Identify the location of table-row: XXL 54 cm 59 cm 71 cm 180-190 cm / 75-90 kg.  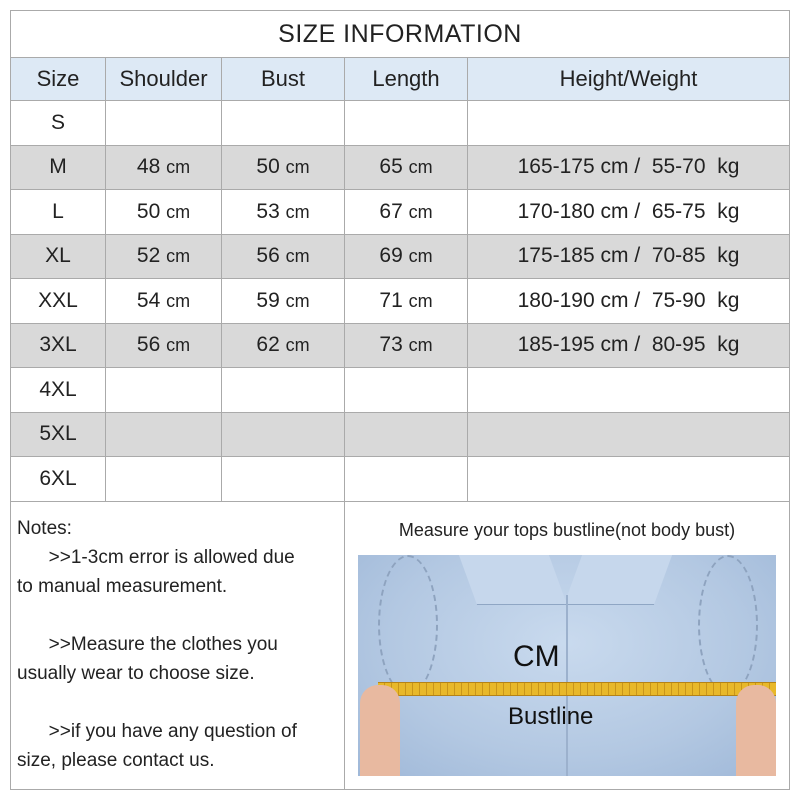
(400, 301).